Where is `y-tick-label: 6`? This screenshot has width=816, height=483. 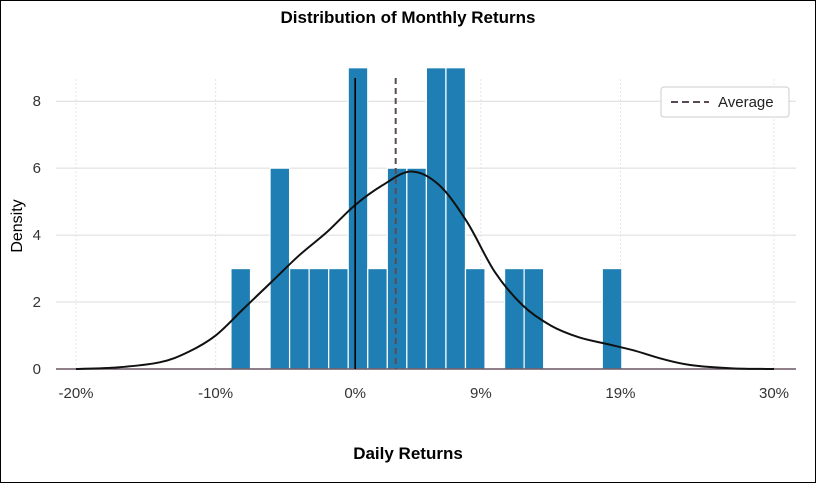
y-tick-label: 6 is located at coordinates (37, 168).